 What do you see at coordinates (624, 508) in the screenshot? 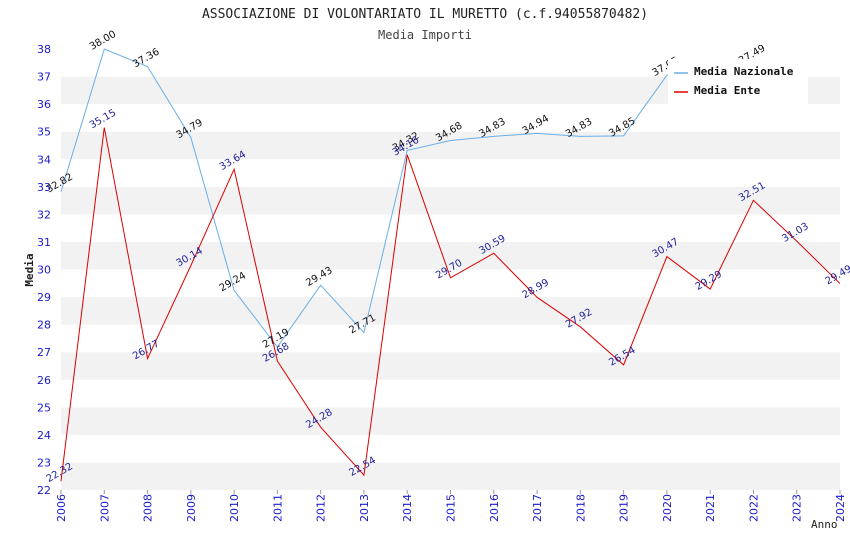
I see `x-tick-label: 2019` at bounding box center [624, 508].